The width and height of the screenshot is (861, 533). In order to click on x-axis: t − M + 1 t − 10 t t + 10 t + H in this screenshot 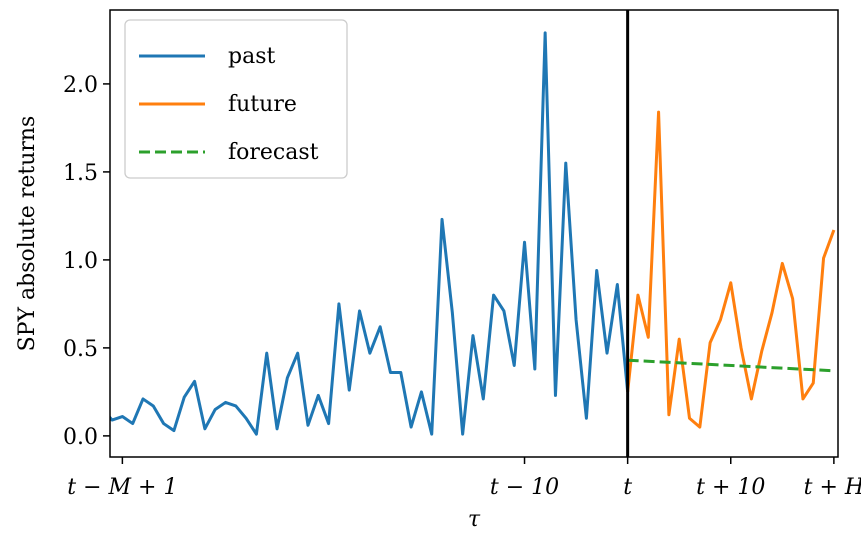, I will do `click(464, 478)`.